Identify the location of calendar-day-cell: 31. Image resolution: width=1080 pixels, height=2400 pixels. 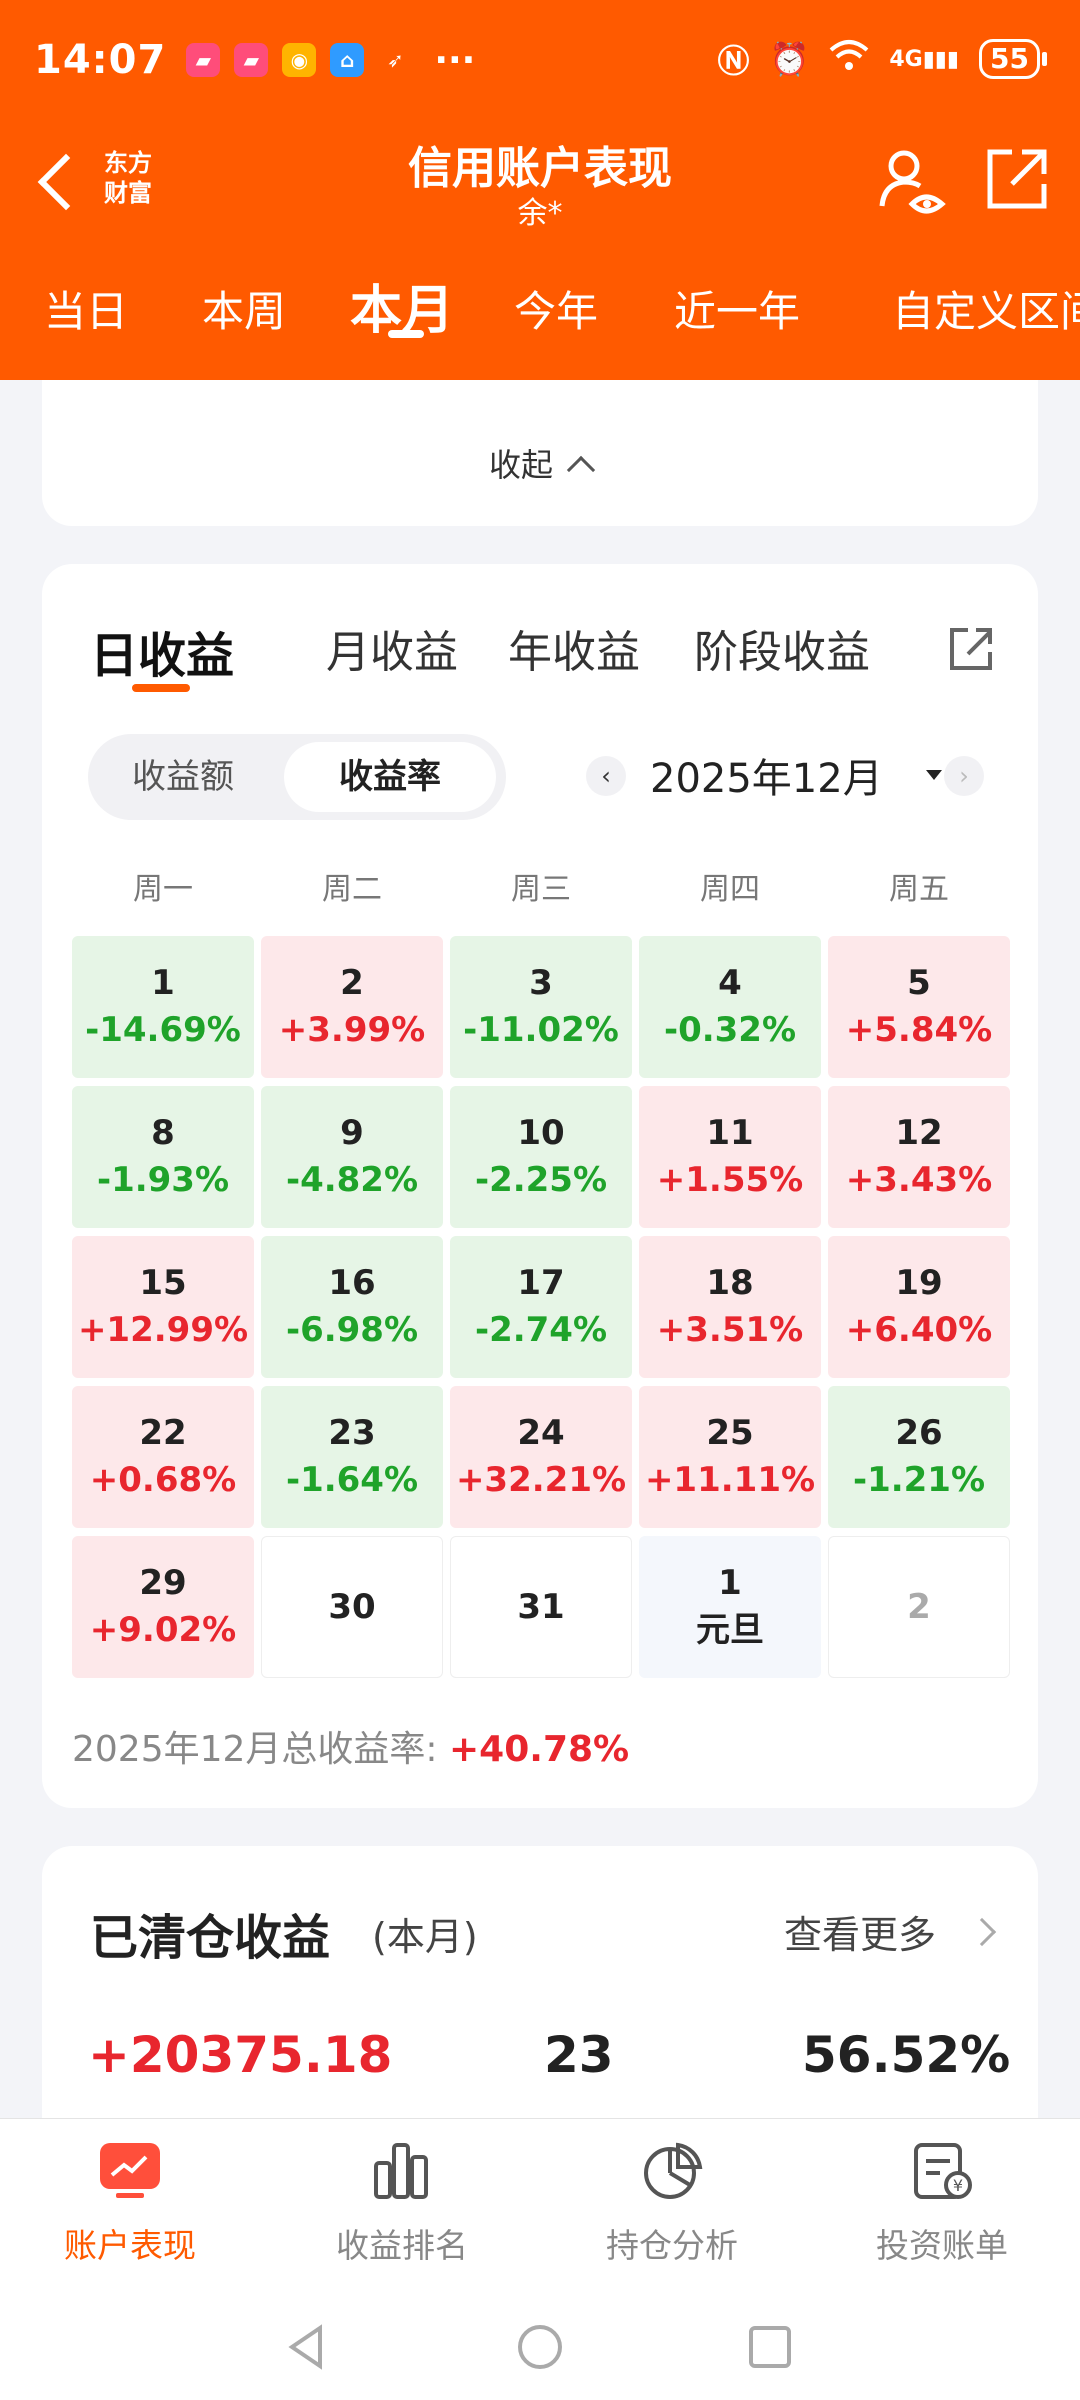
(541, 1607).